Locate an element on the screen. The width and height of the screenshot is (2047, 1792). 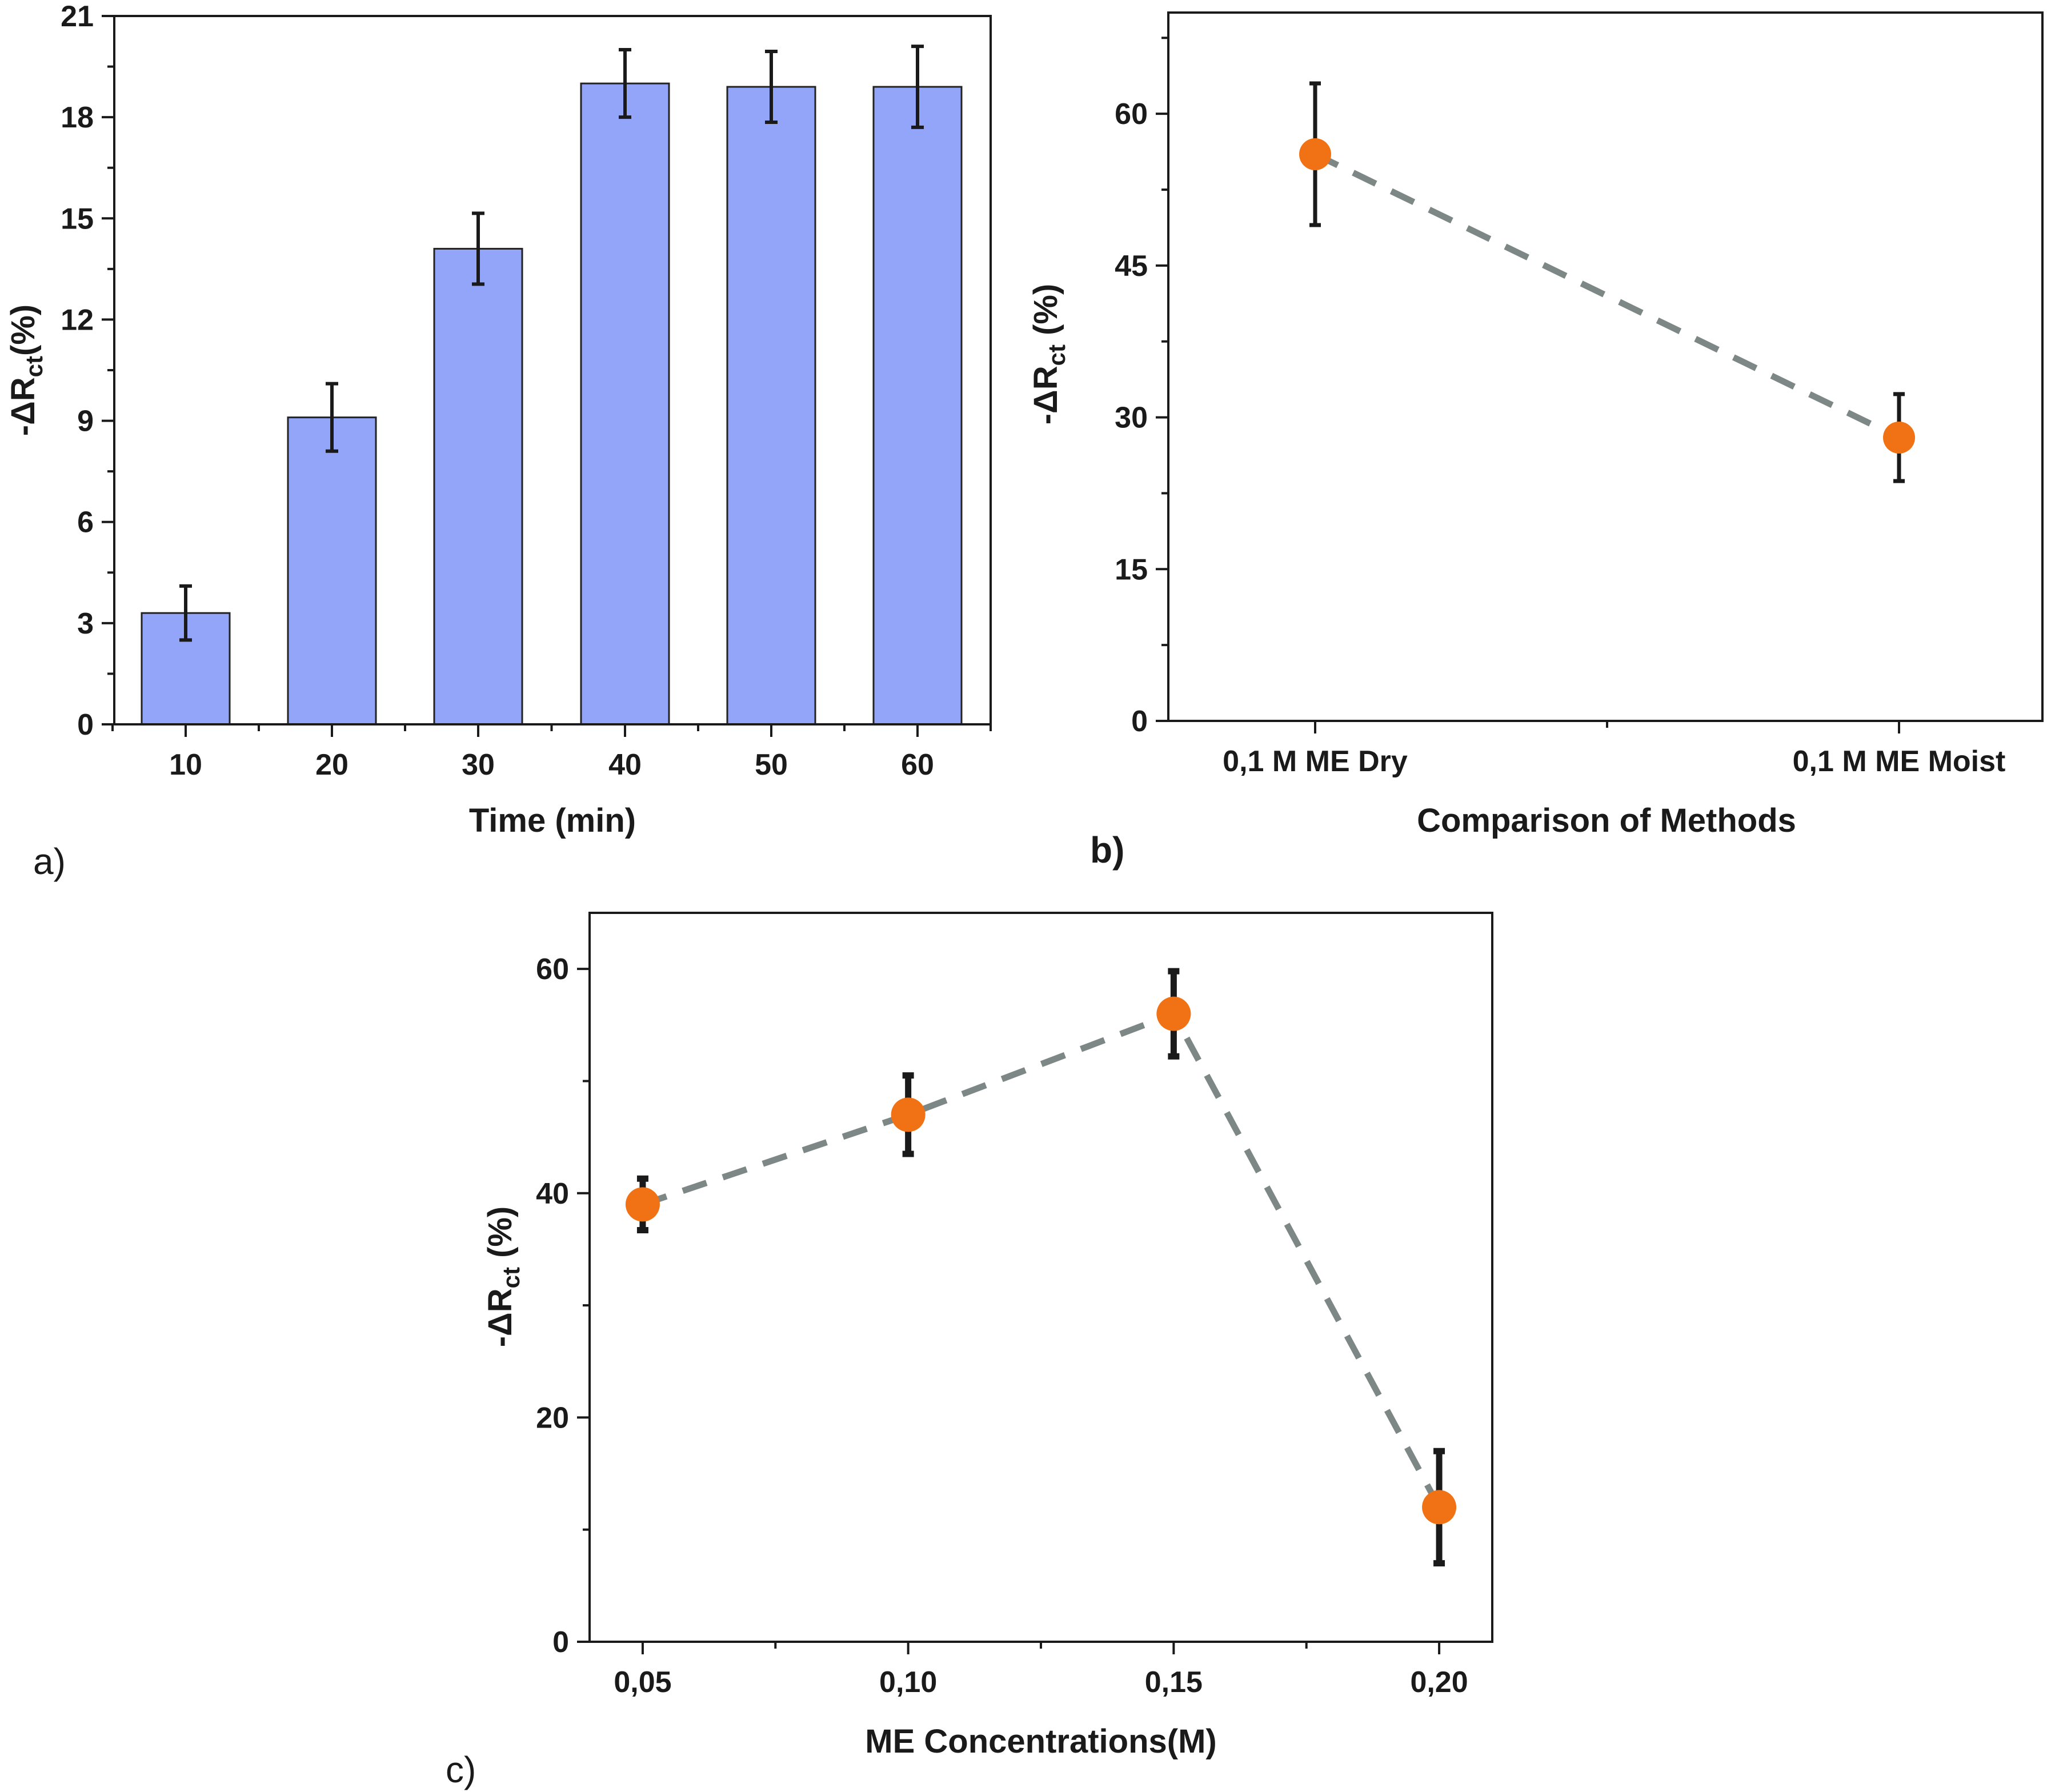
x-tick-label: 0,1 M ME Dry is located at coordinates (1315, 762).